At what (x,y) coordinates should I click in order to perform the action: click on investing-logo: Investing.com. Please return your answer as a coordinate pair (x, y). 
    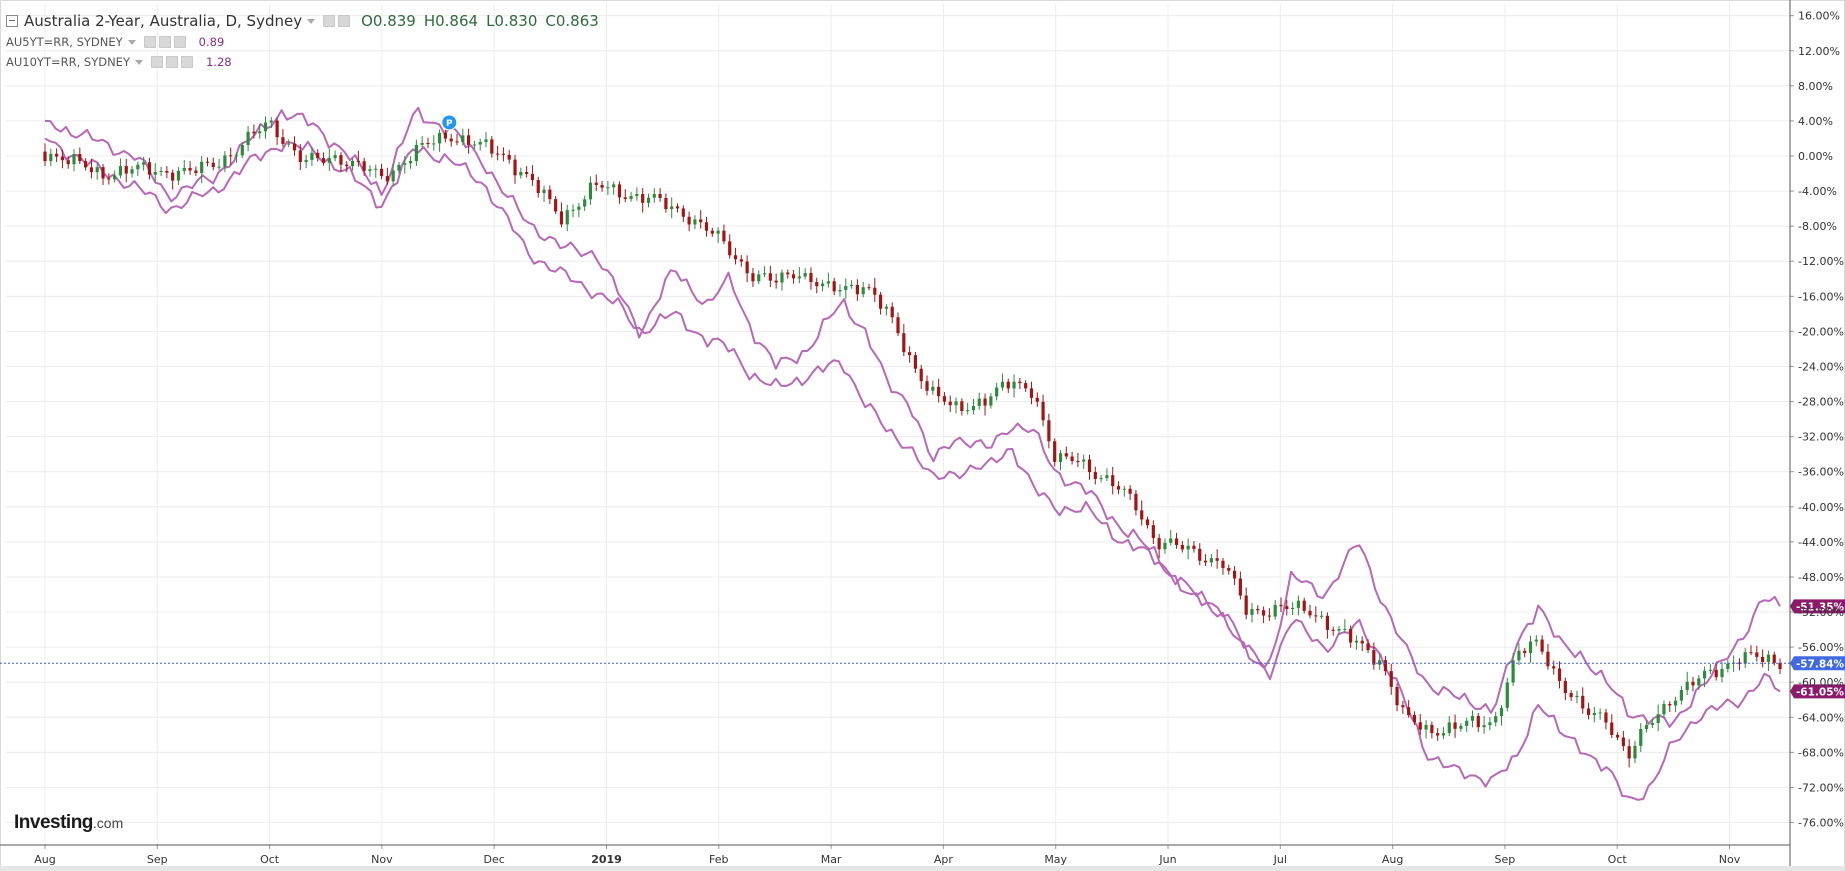
    Looking at the image, I should click on (69, 822).